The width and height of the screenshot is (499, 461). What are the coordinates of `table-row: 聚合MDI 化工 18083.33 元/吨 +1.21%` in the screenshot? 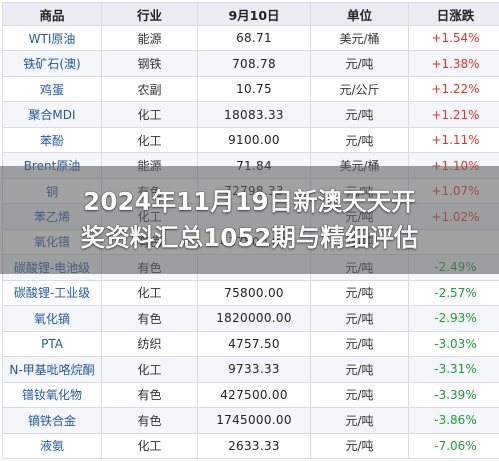 It's located at (250, 114).